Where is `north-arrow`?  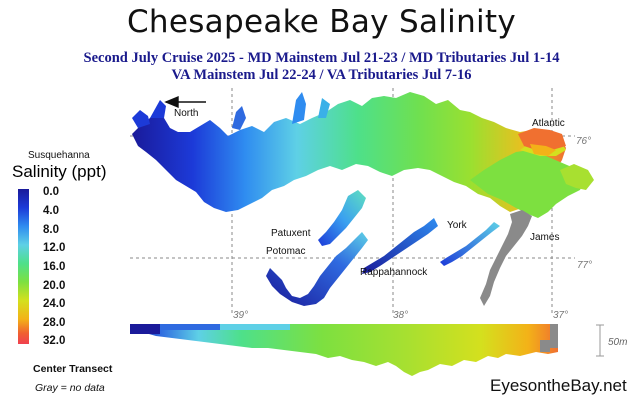 north-arrow is located at coordinates (185, 102).